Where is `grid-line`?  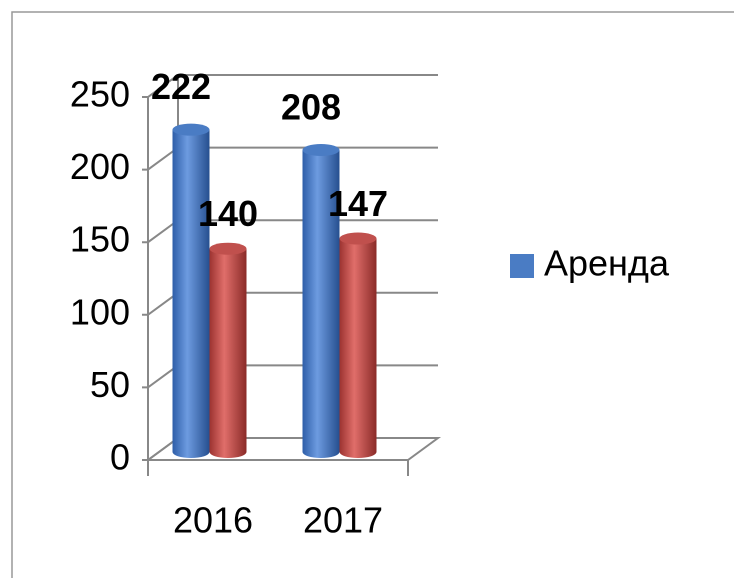
grid-line is located at coordinates (290, 86).